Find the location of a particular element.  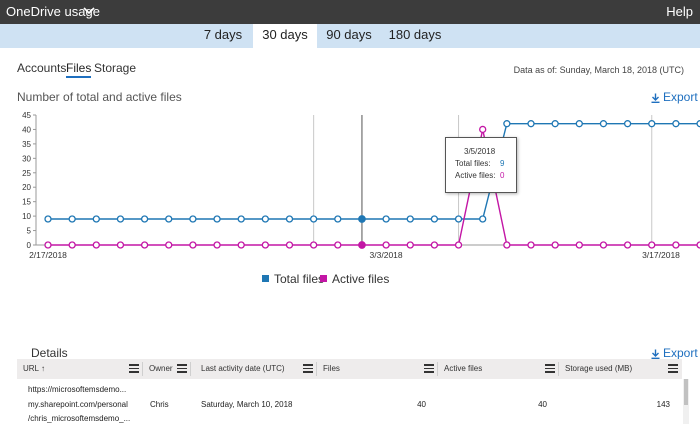

column-header-files: Files is located at coordinates (377, 369).